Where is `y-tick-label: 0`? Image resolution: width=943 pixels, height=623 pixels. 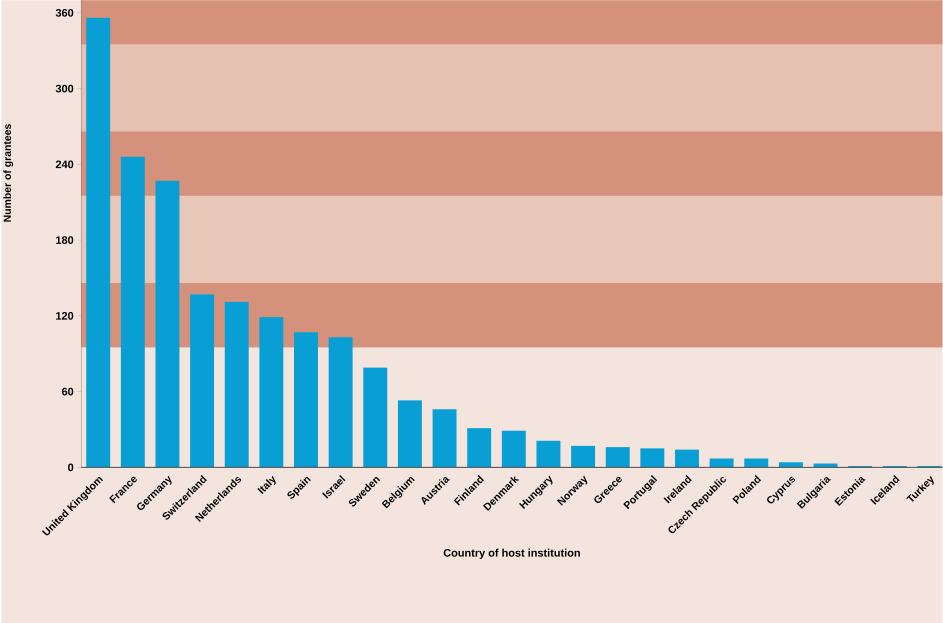 y-tick-label: 0 is located at coordinates (71, 467).